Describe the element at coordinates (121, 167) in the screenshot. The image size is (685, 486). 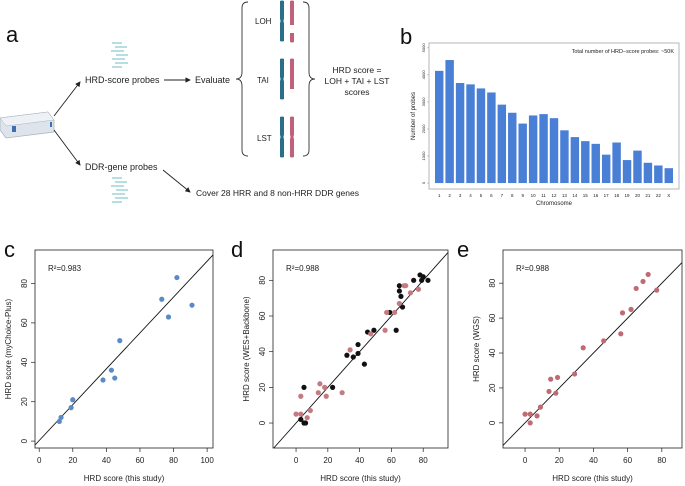
I see `ddr-gene-probes-label: DDR-gene probes` at that location.